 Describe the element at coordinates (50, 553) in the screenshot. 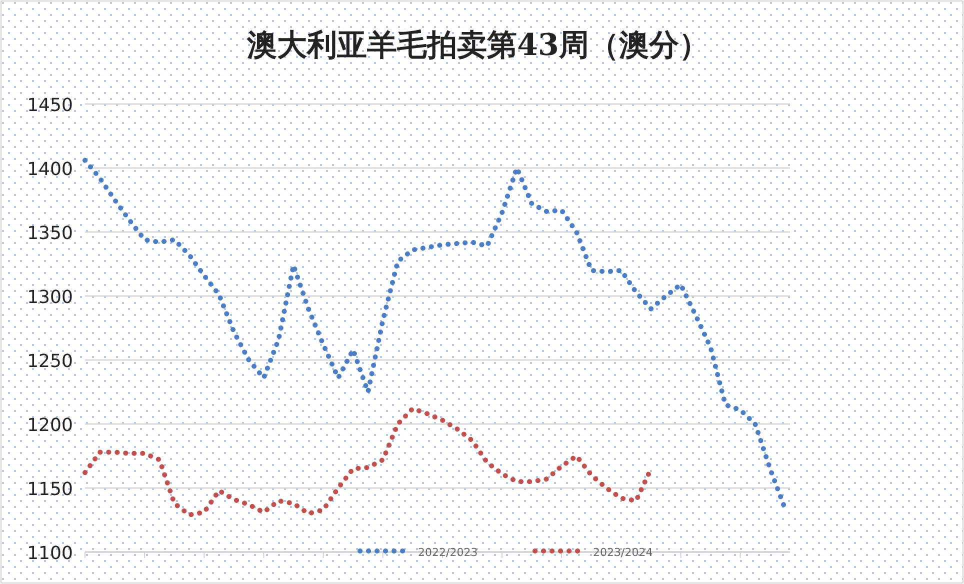

I see `y-tick-label: 1100` at that location.